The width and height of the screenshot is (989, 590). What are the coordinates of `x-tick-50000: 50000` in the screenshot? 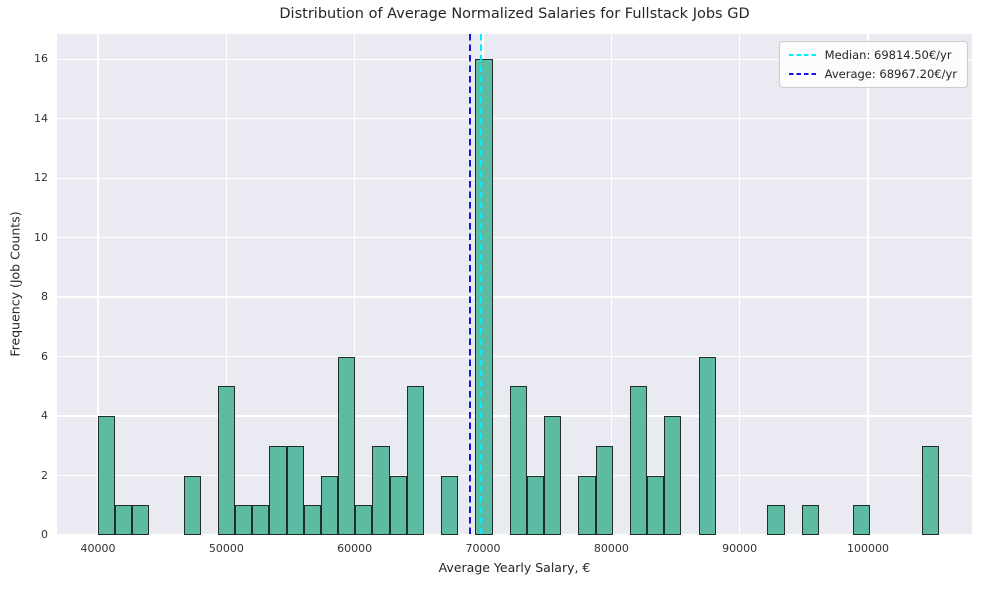 It's located at (226, 548).